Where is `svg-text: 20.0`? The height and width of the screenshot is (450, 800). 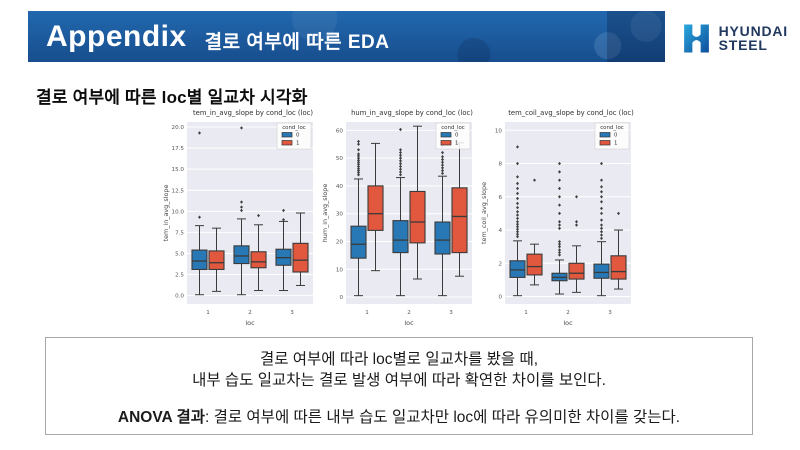 svg-text: 20.0 is located at coordinates (178, 128).